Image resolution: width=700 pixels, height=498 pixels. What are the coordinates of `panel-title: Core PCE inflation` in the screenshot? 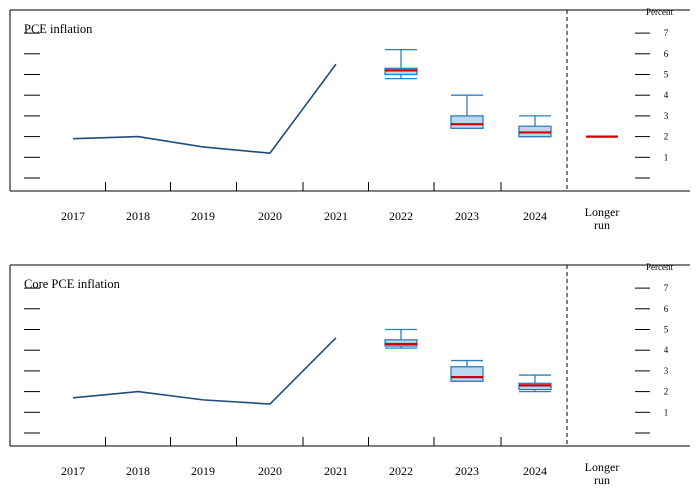 It's located at (72, 284).